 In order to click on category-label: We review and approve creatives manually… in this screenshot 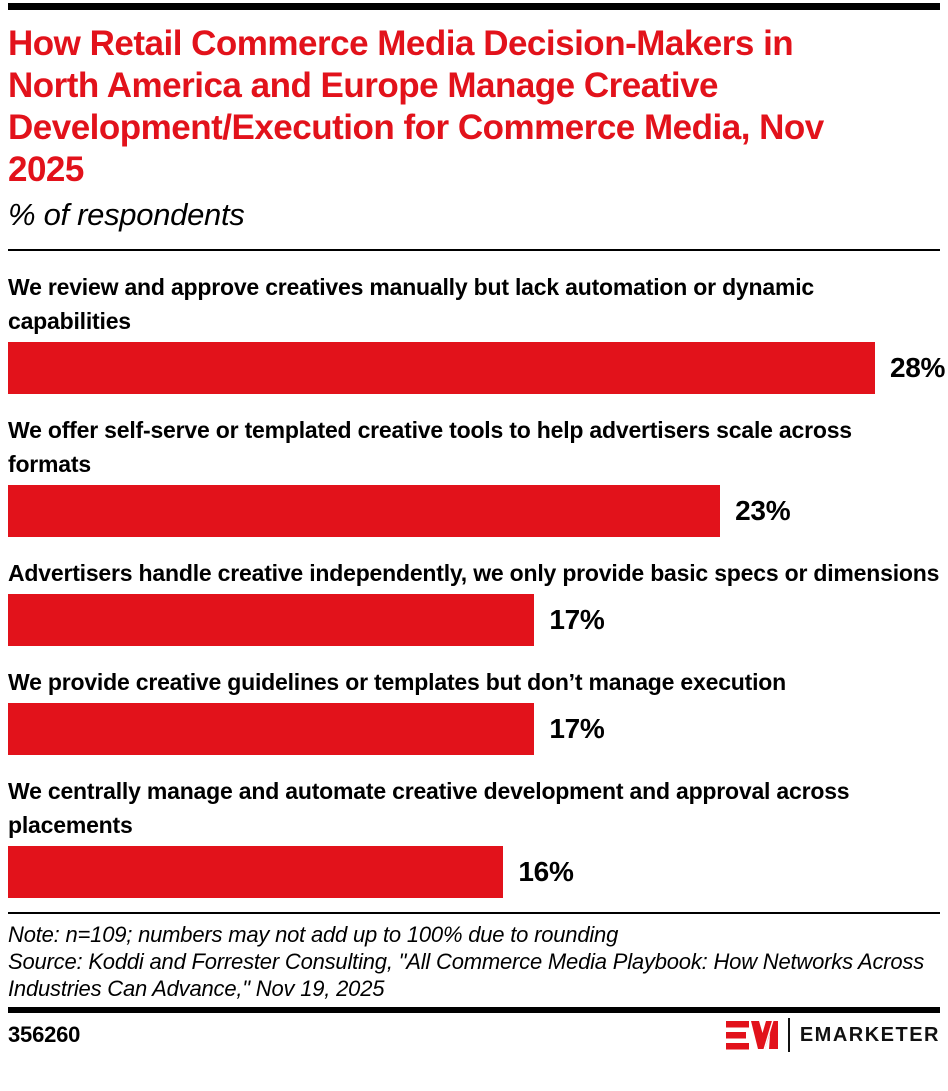, I will do `click(411, 304)`.